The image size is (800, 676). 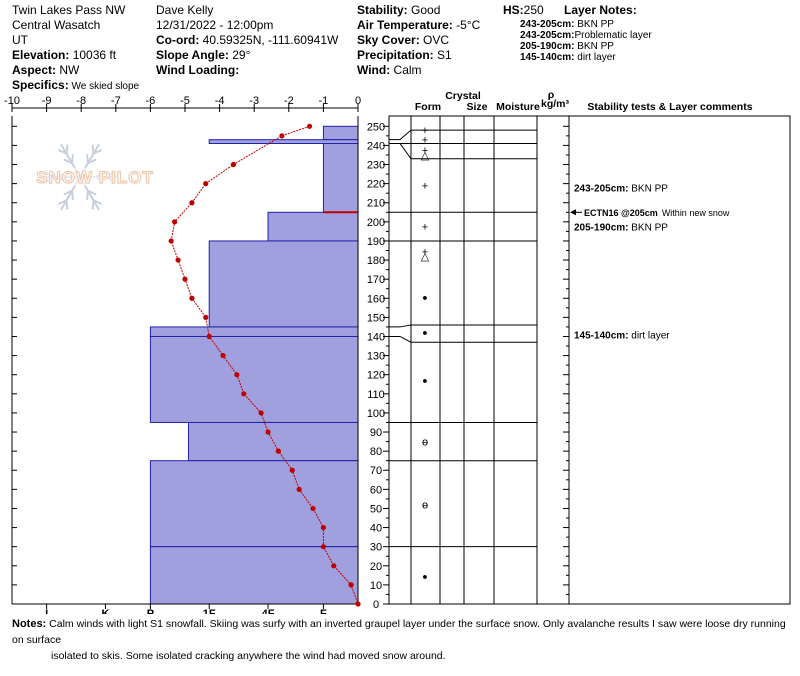 What do you see at coordinates (600, 10) in the screenshot?
I see `layer-notes-title-text: Layer Notes:` at bounding box center [600, 10].